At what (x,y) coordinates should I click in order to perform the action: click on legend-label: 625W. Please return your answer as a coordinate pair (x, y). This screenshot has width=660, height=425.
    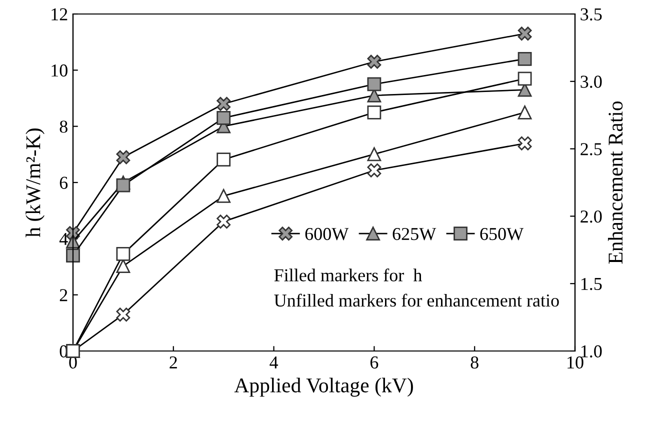
    Looking at the image, I should click on (414, 234).